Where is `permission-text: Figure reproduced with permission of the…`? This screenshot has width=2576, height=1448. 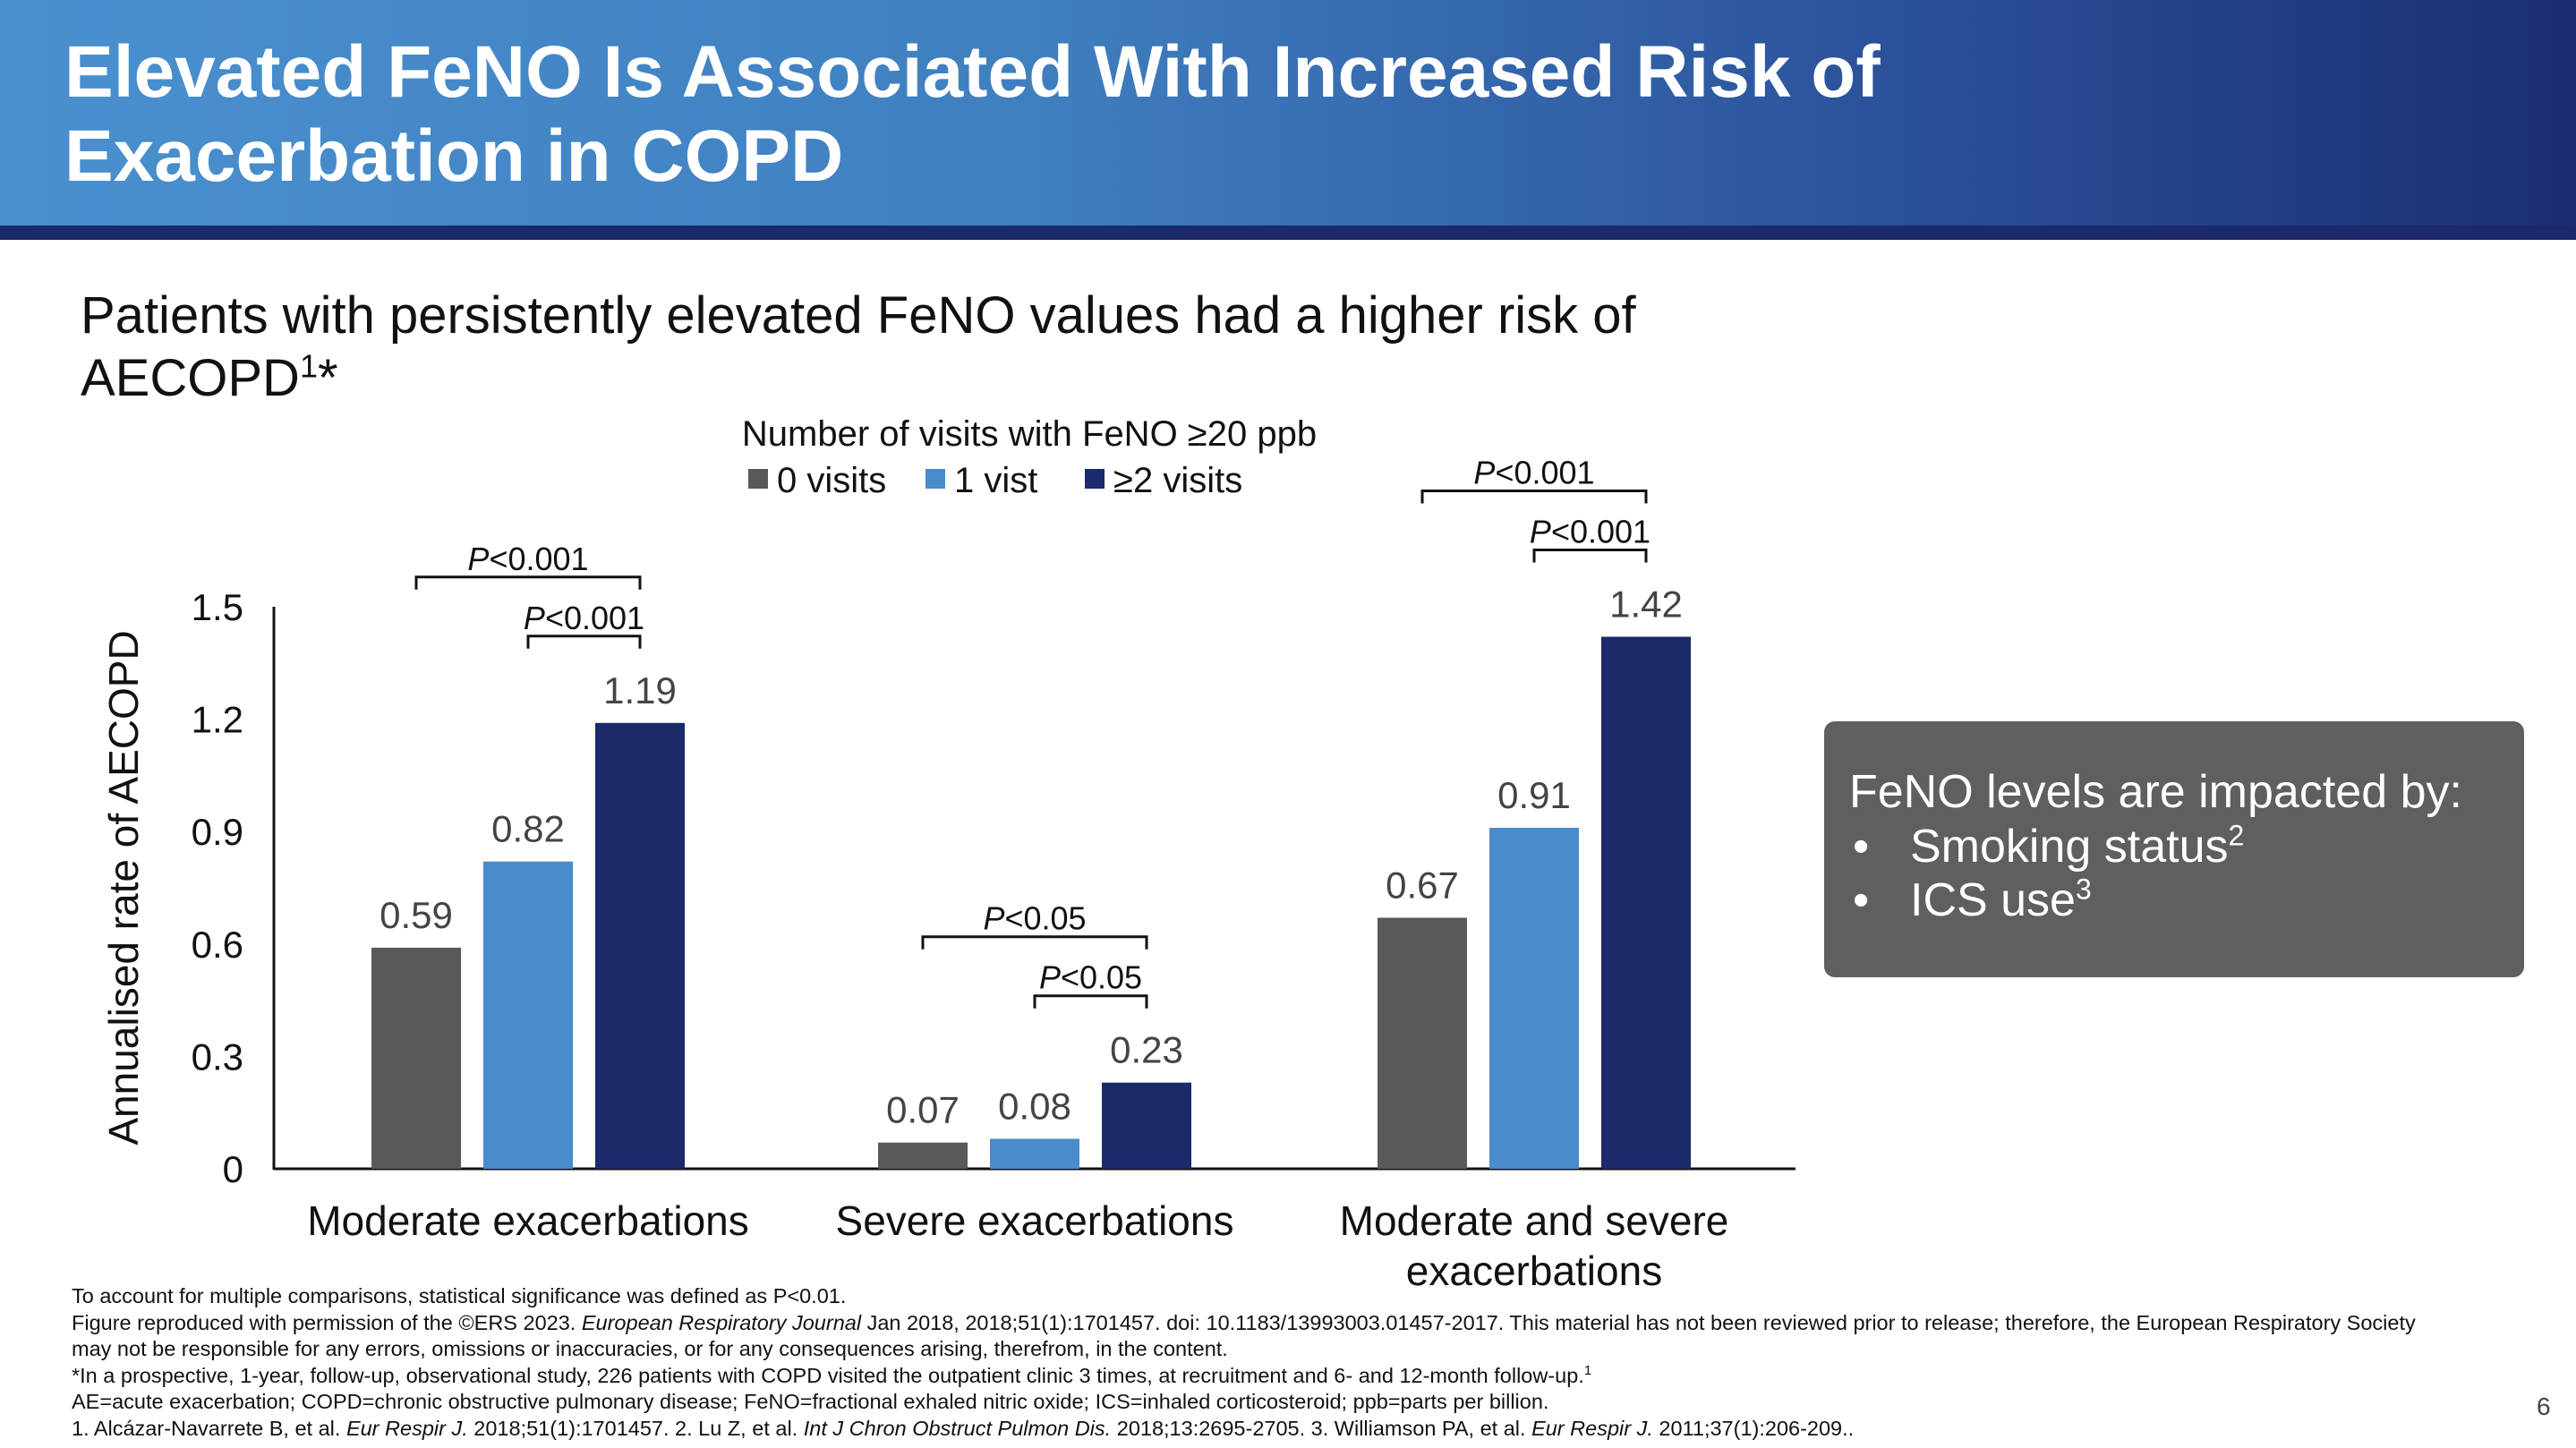 permission-text: Figure reproduced with permission of the… is located at coordinates (327, 1322).